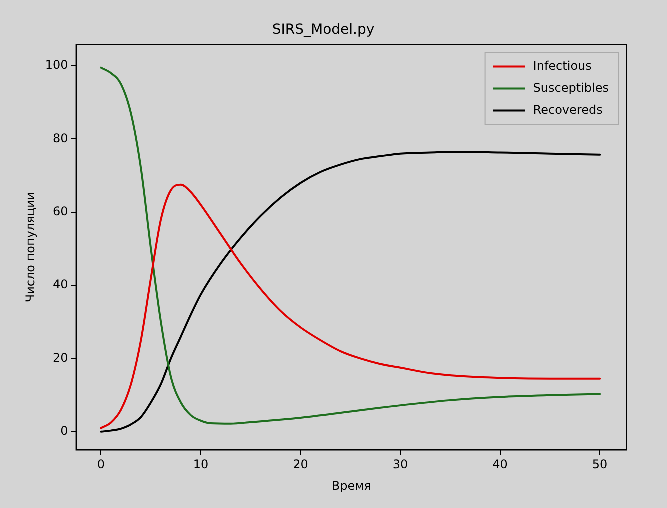  I want to click on y-axis-title: Число популяции, so click(30, 247).